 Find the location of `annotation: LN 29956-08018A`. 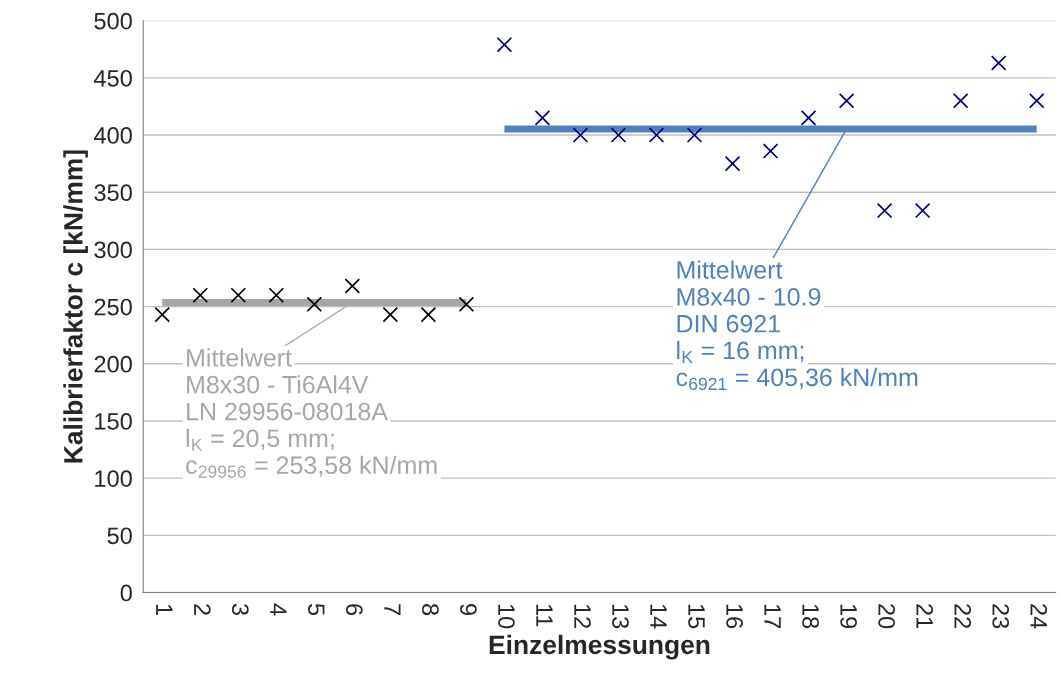

annotation: LN 29956-08018A is located at coordinates (287, 411).